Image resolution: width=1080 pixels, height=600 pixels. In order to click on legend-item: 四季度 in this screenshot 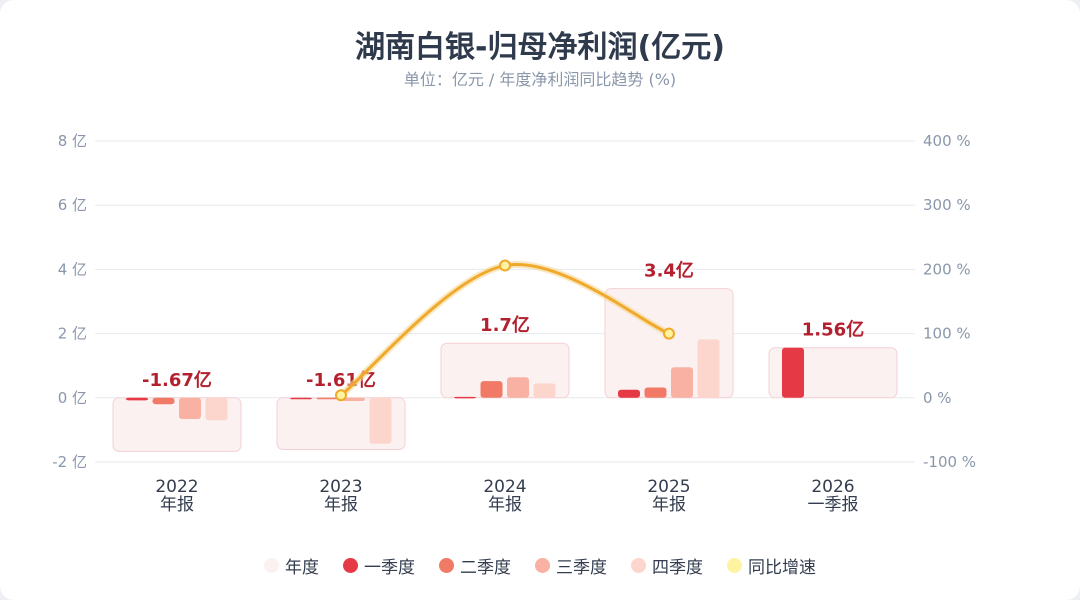, I will do `click(667, 565)`.